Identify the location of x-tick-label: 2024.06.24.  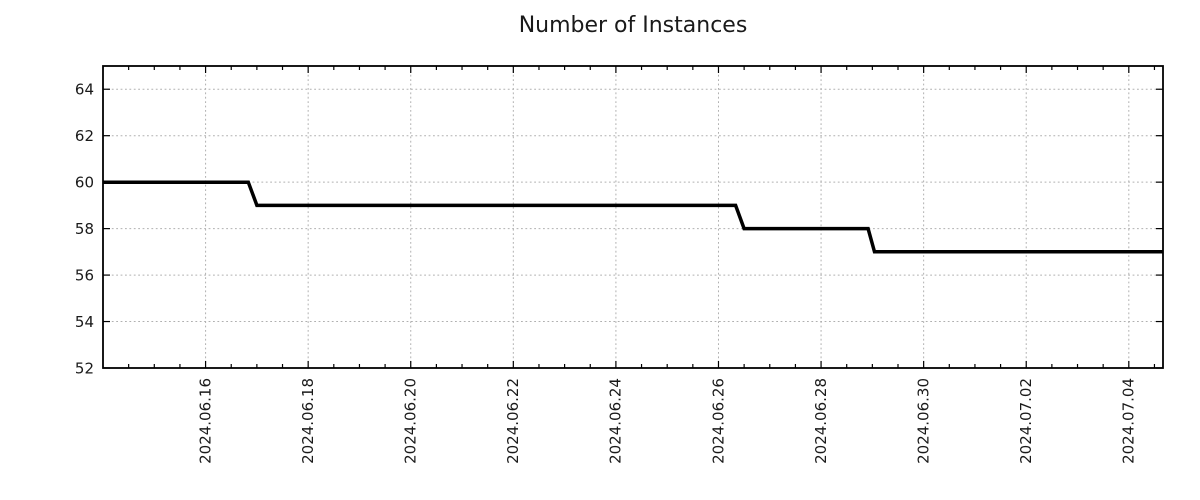
(616, 421).